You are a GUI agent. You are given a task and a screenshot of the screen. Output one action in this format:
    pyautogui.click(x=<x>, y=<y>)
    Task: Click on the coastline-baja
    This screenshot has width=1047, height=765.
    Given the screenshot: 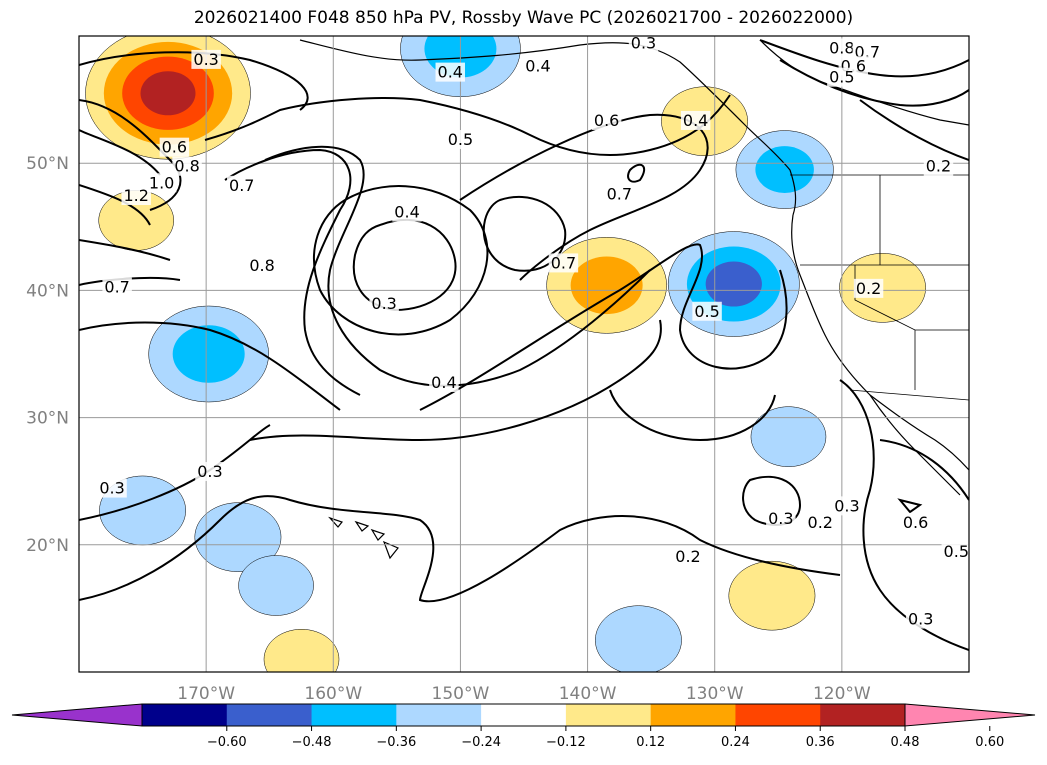 What is the action you would take?
    pyautogui.click(x=915, y=445)
    